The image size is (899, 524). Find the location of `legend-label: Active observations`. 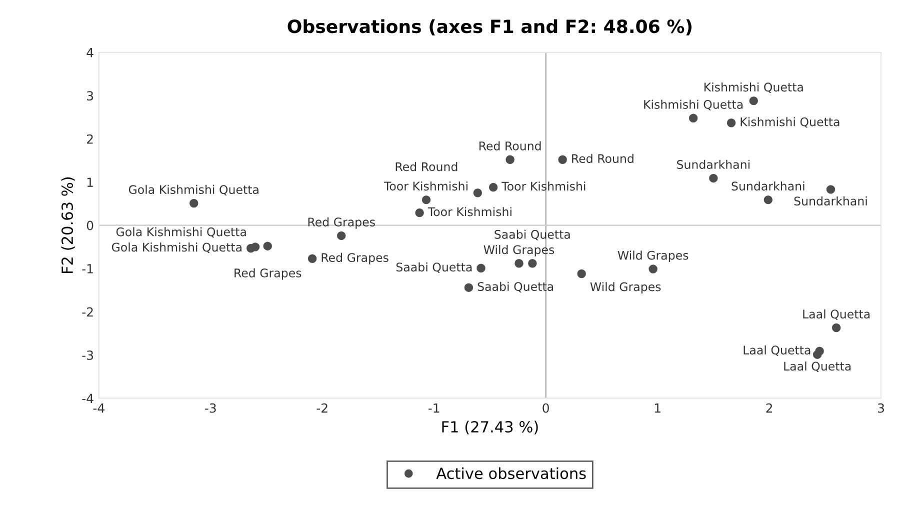

legend-label: Active observations is located at coordinates (511, 473).